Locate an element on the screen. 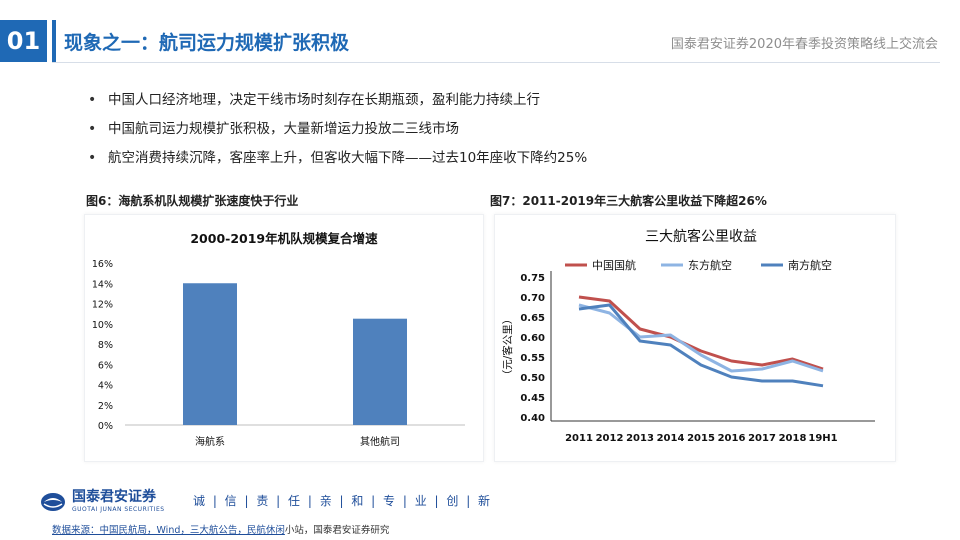  event-title: 国泰君安证券2020年春季投资策略线上交流会 is located at coordinates (804, 44).